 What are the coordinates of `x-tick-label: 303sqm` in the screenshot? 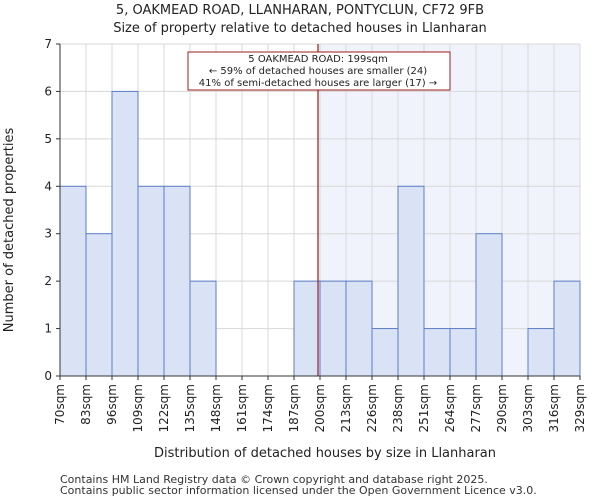 It's located at (528, 408).